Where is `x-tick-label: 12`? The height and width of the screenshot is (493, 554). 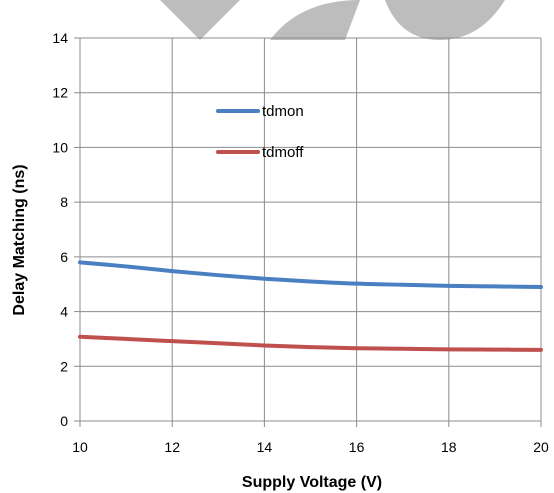 x-tick-label: 12 is located at coordinates (172, 447).